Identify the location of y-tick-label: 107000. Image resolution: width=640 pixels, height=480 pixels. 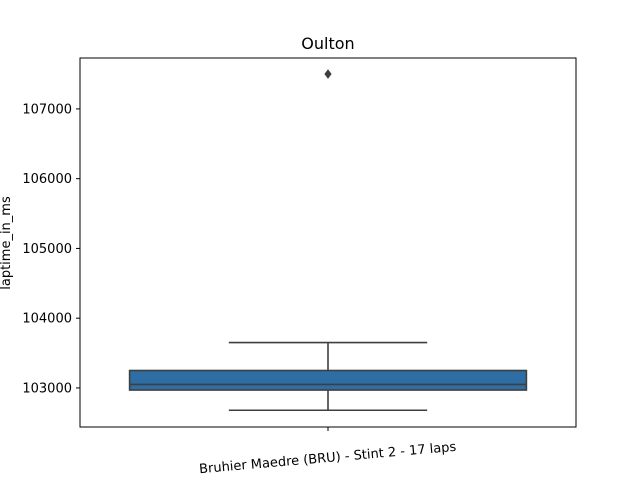
(47, 109).